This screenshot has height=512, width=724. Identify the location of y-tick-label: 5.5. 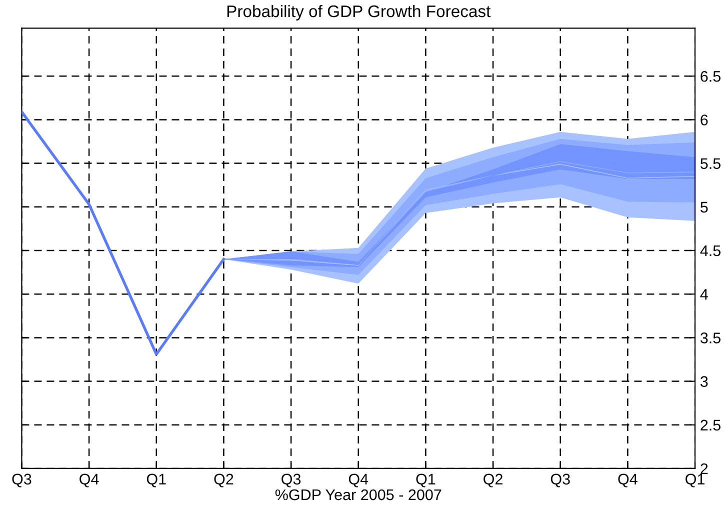
(710, 163).